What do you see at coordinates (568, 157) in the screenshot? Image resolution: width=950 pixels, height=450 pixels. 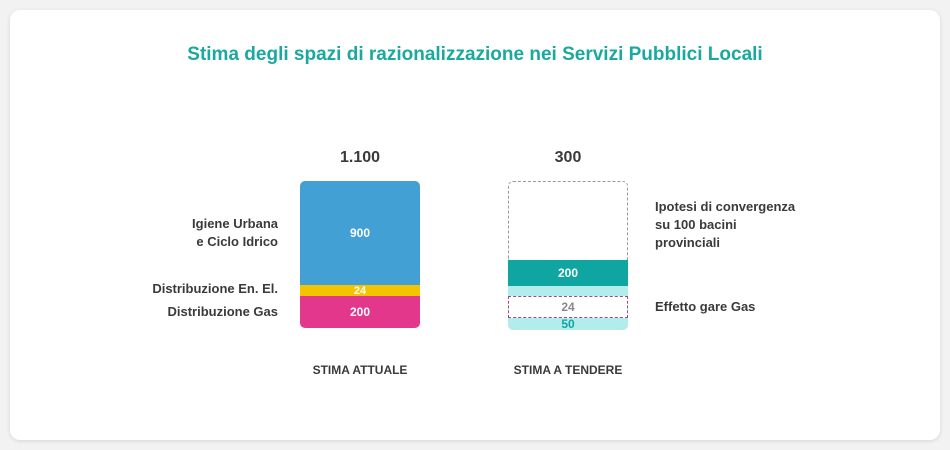 I see `total-stima-a-tendere: 300` at bounding box center [568, 157].